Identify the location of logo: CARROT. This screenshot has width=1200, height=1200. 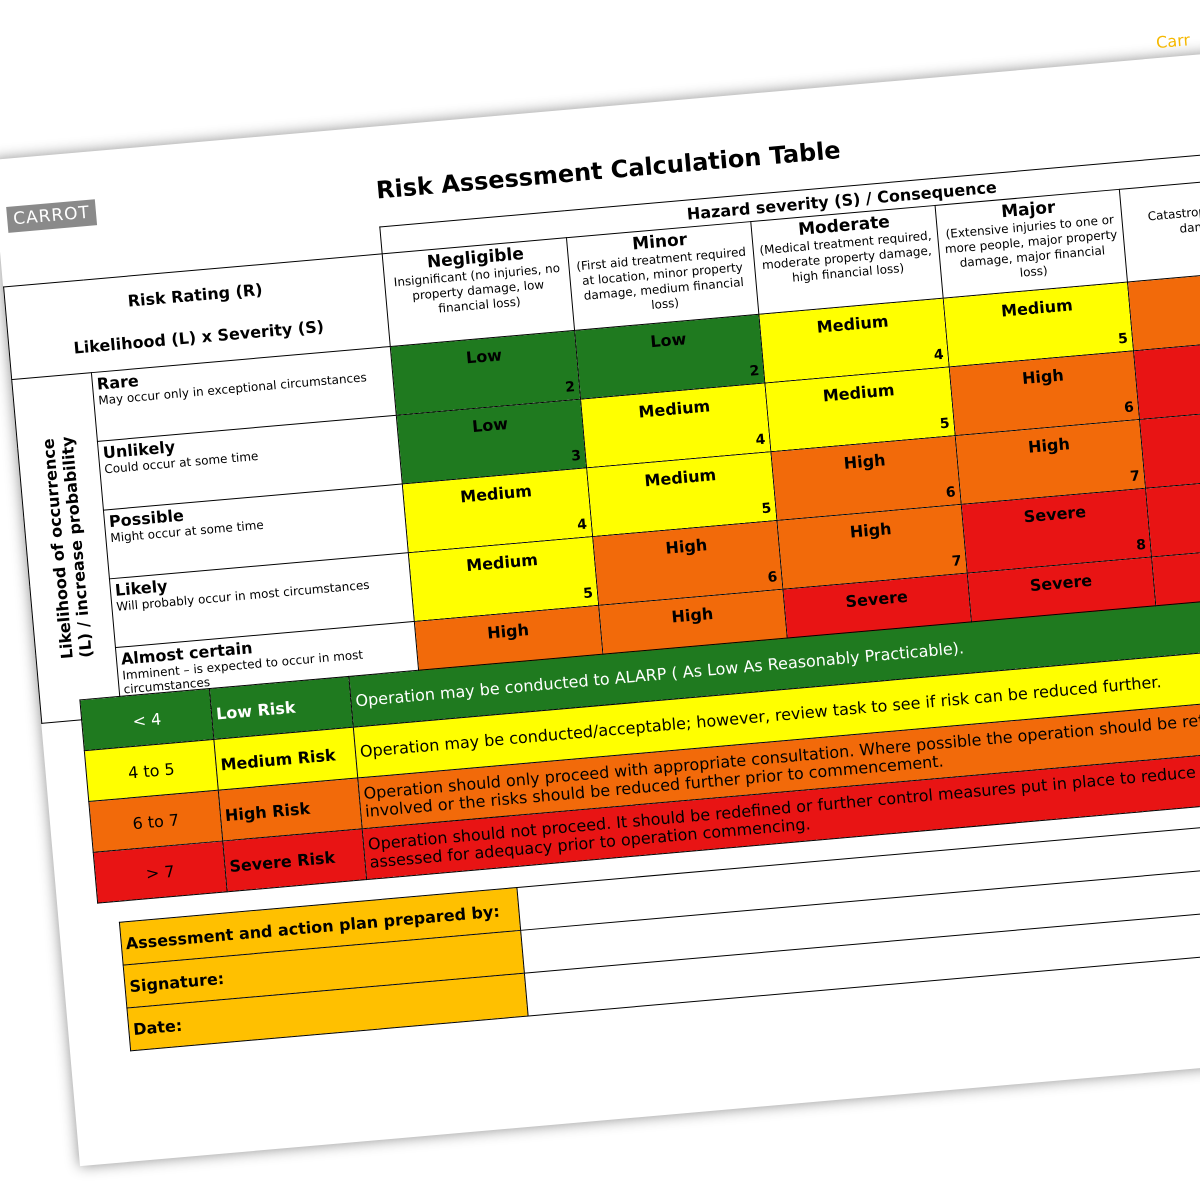
(51, 216).